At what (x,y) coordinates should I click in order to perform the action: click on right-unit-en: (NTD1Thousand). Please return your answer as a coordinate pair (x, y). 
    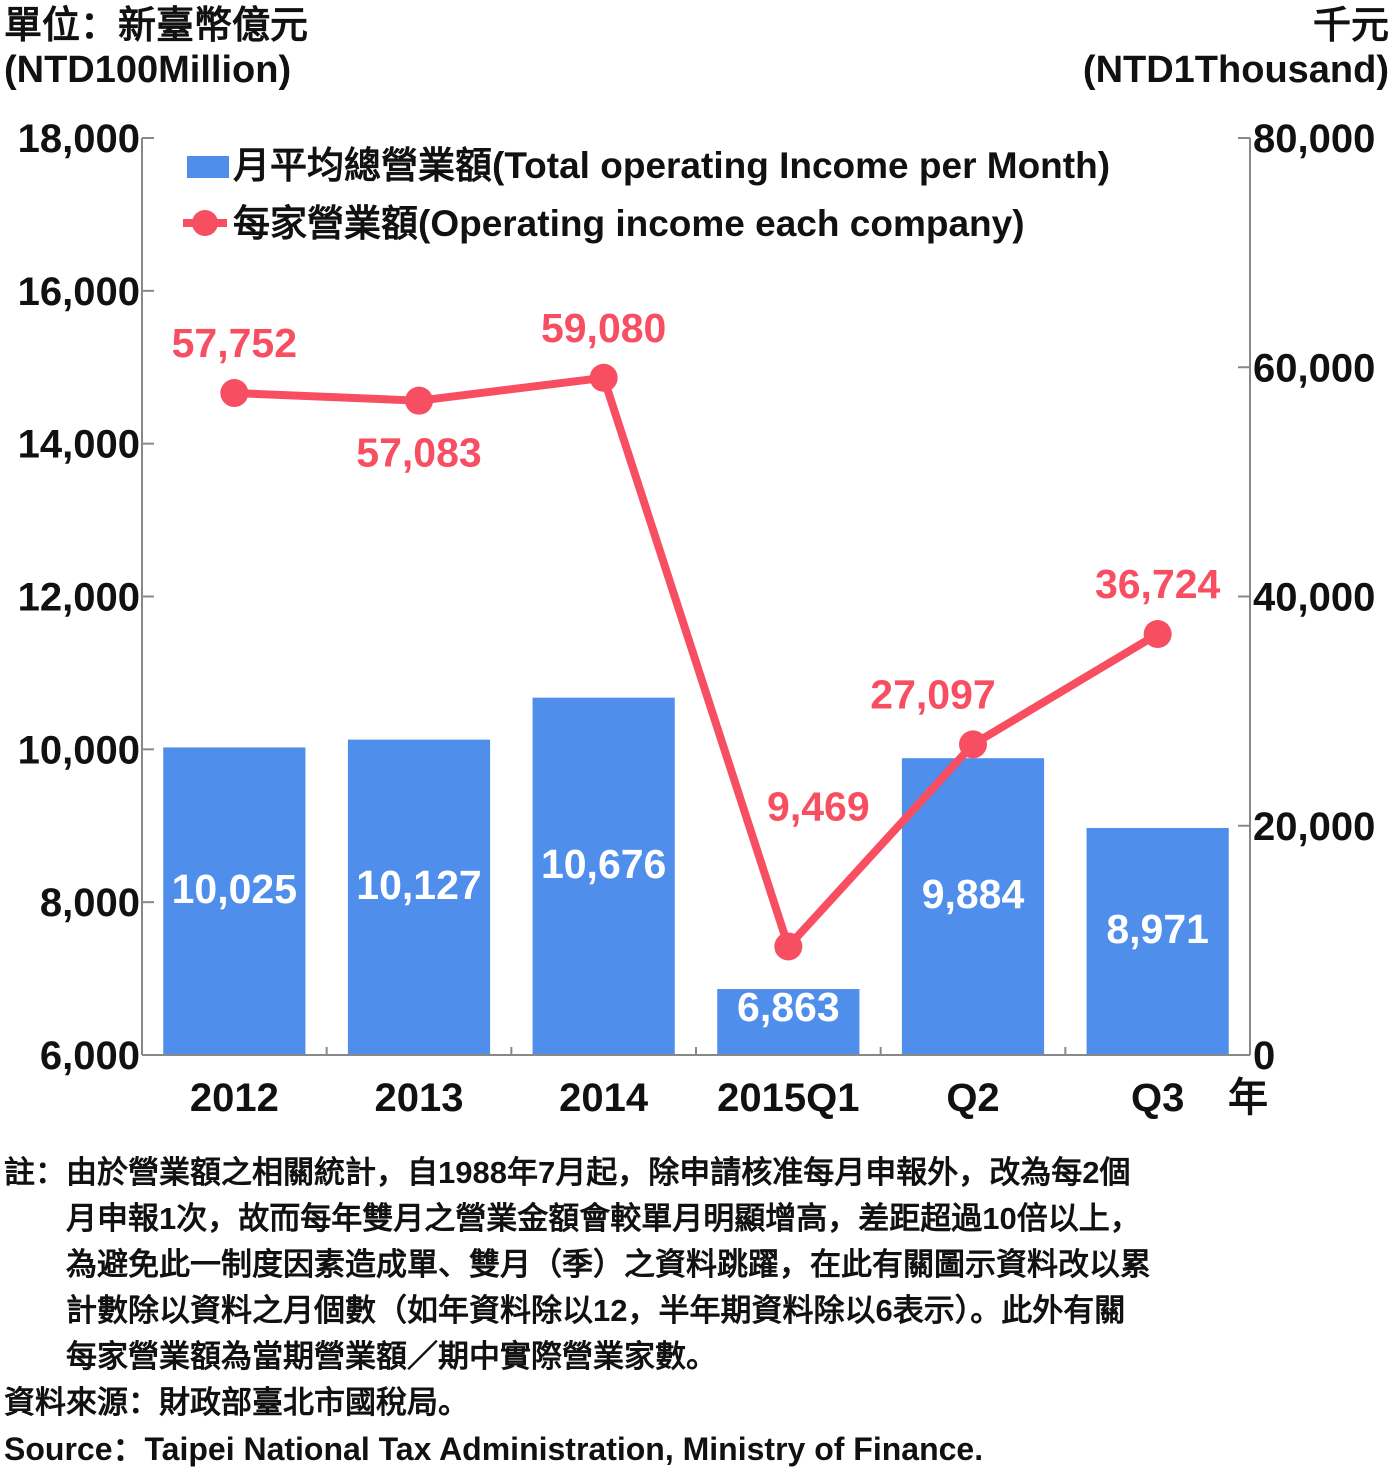
    Looking at the image, I should click on (1235, 70).